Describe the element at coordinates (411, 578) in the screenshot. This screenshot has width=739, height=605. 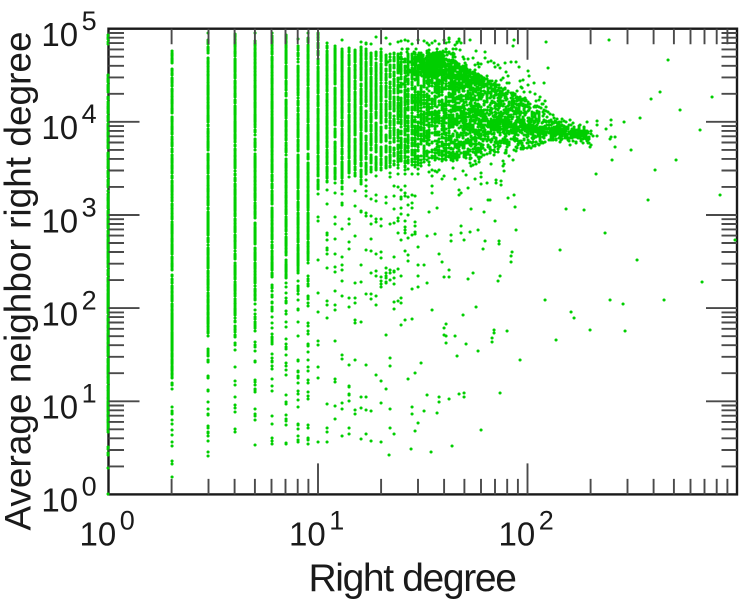
I see `svg-text: Right degree` at that location.